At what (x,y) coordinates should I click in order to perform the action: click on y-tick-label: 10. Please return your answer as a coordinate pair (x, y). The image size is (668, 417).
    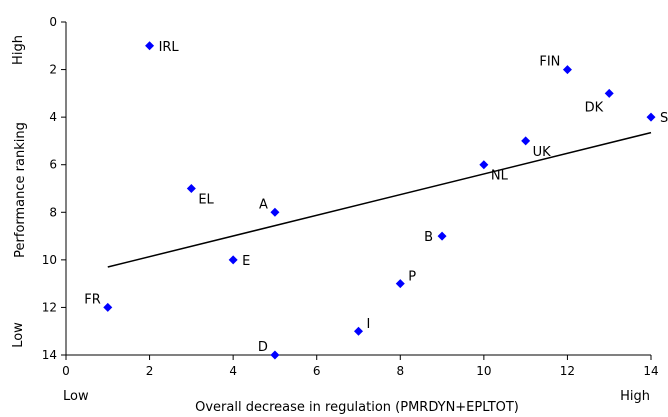
    Looking at the image, I should click on (49, 260).